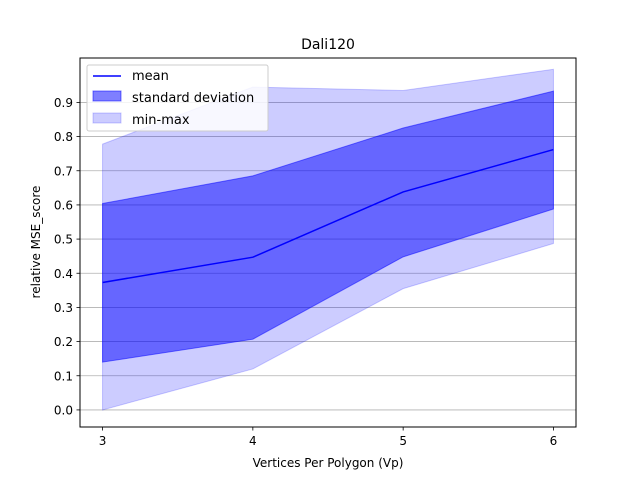 This screenshot has width=640, height=480. What do you see at coordinates (63, 274) in the screenshot?
I see `y-tick-label: 0.4` at bounding box center [63, 274].